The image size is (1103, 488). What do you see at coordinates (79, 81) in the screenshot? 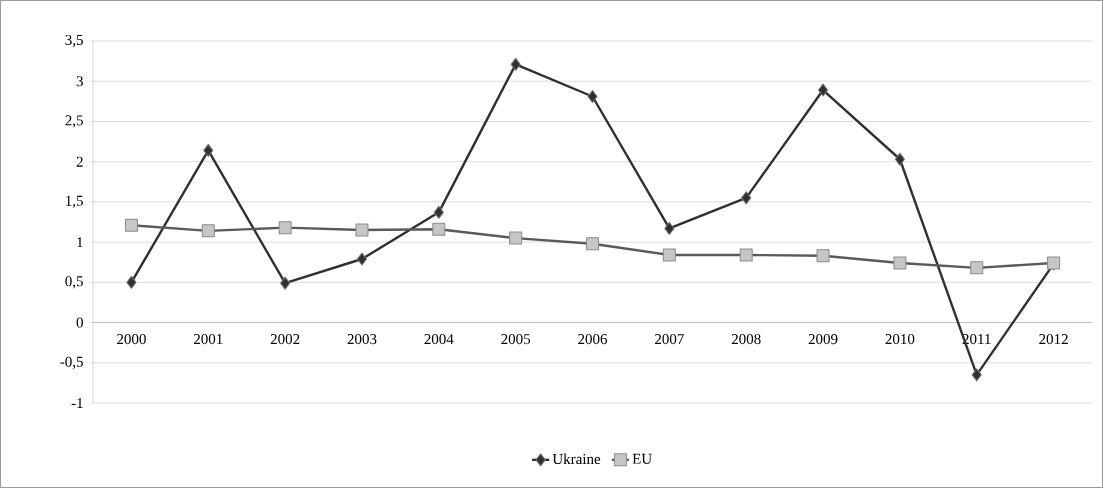
I see `y-tick-label: 3` at bounding box center [79, 81].